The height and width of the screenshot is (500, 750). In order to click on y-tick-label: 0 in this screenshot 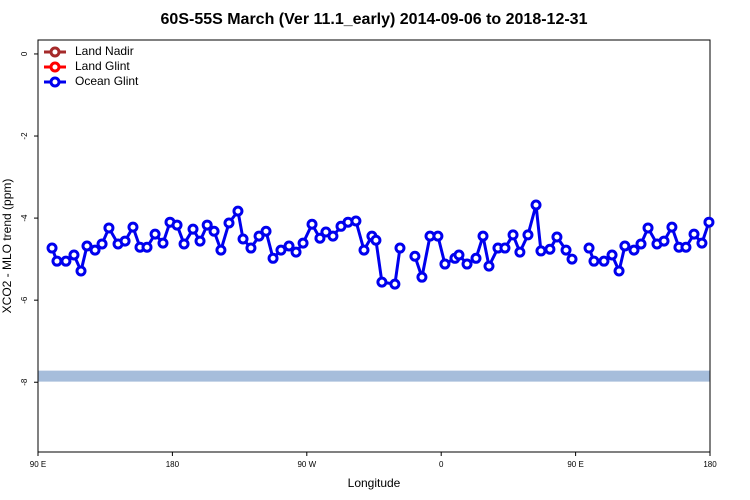, I will do `click(24, 53)`.